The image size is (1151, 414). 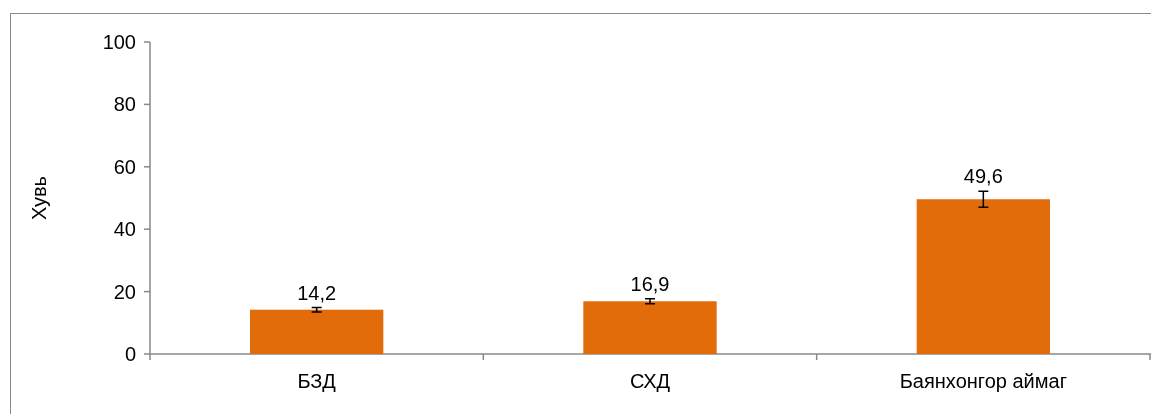 I want to click on y-tick-label: 60, so click(x=124, y=166).